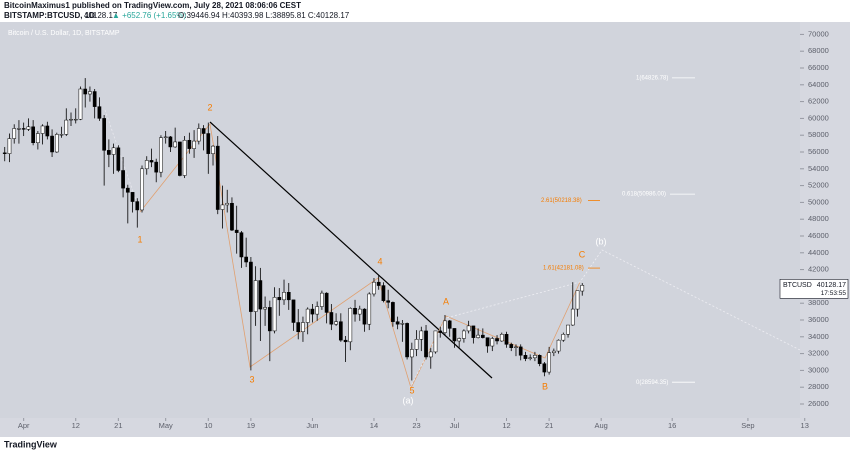 The height and width of the screenshot is (453, 850). I want to click on y-tick-label: 70000, so click(818, 33).